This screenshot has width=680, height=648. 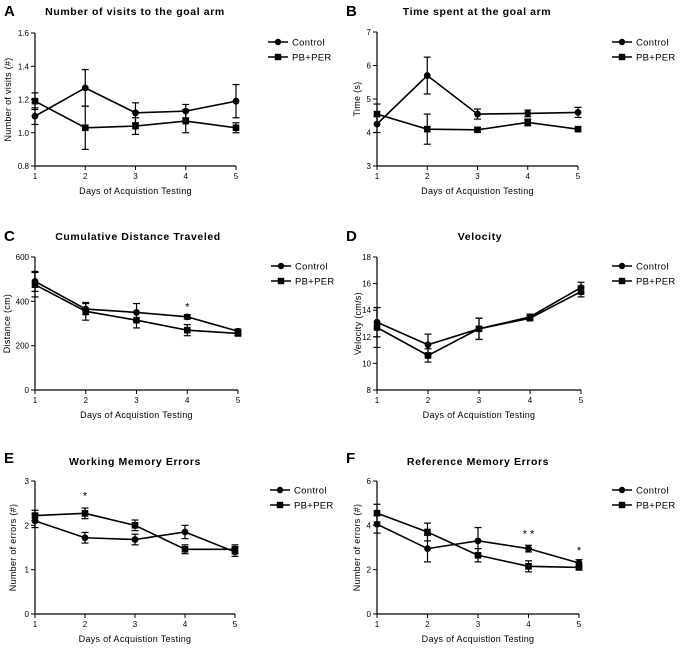 I want to click on chart-title: Reference Memory Errors, so click(x=478, y=462).